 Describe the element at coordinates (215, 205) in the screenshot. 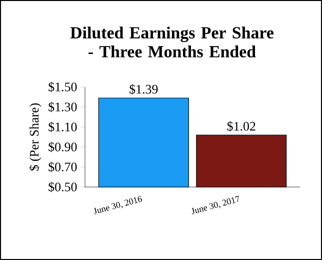

I see `x-tick-label: June 30, 2017` at that location.